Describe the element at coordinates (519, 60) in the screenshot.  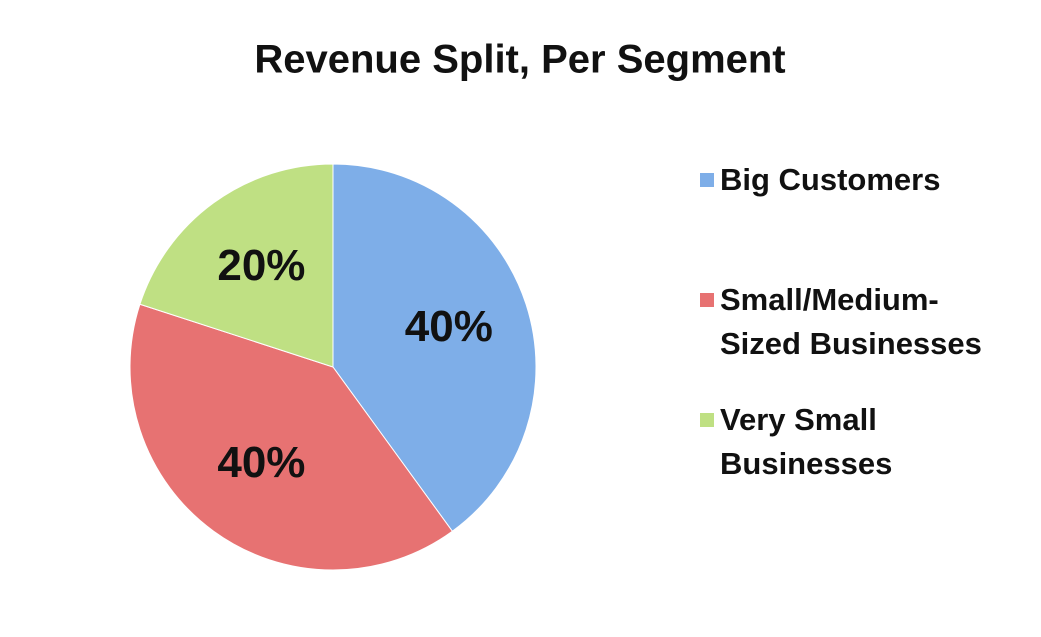
I see `chart-title: Revenue Split, Per Segment` at that location.